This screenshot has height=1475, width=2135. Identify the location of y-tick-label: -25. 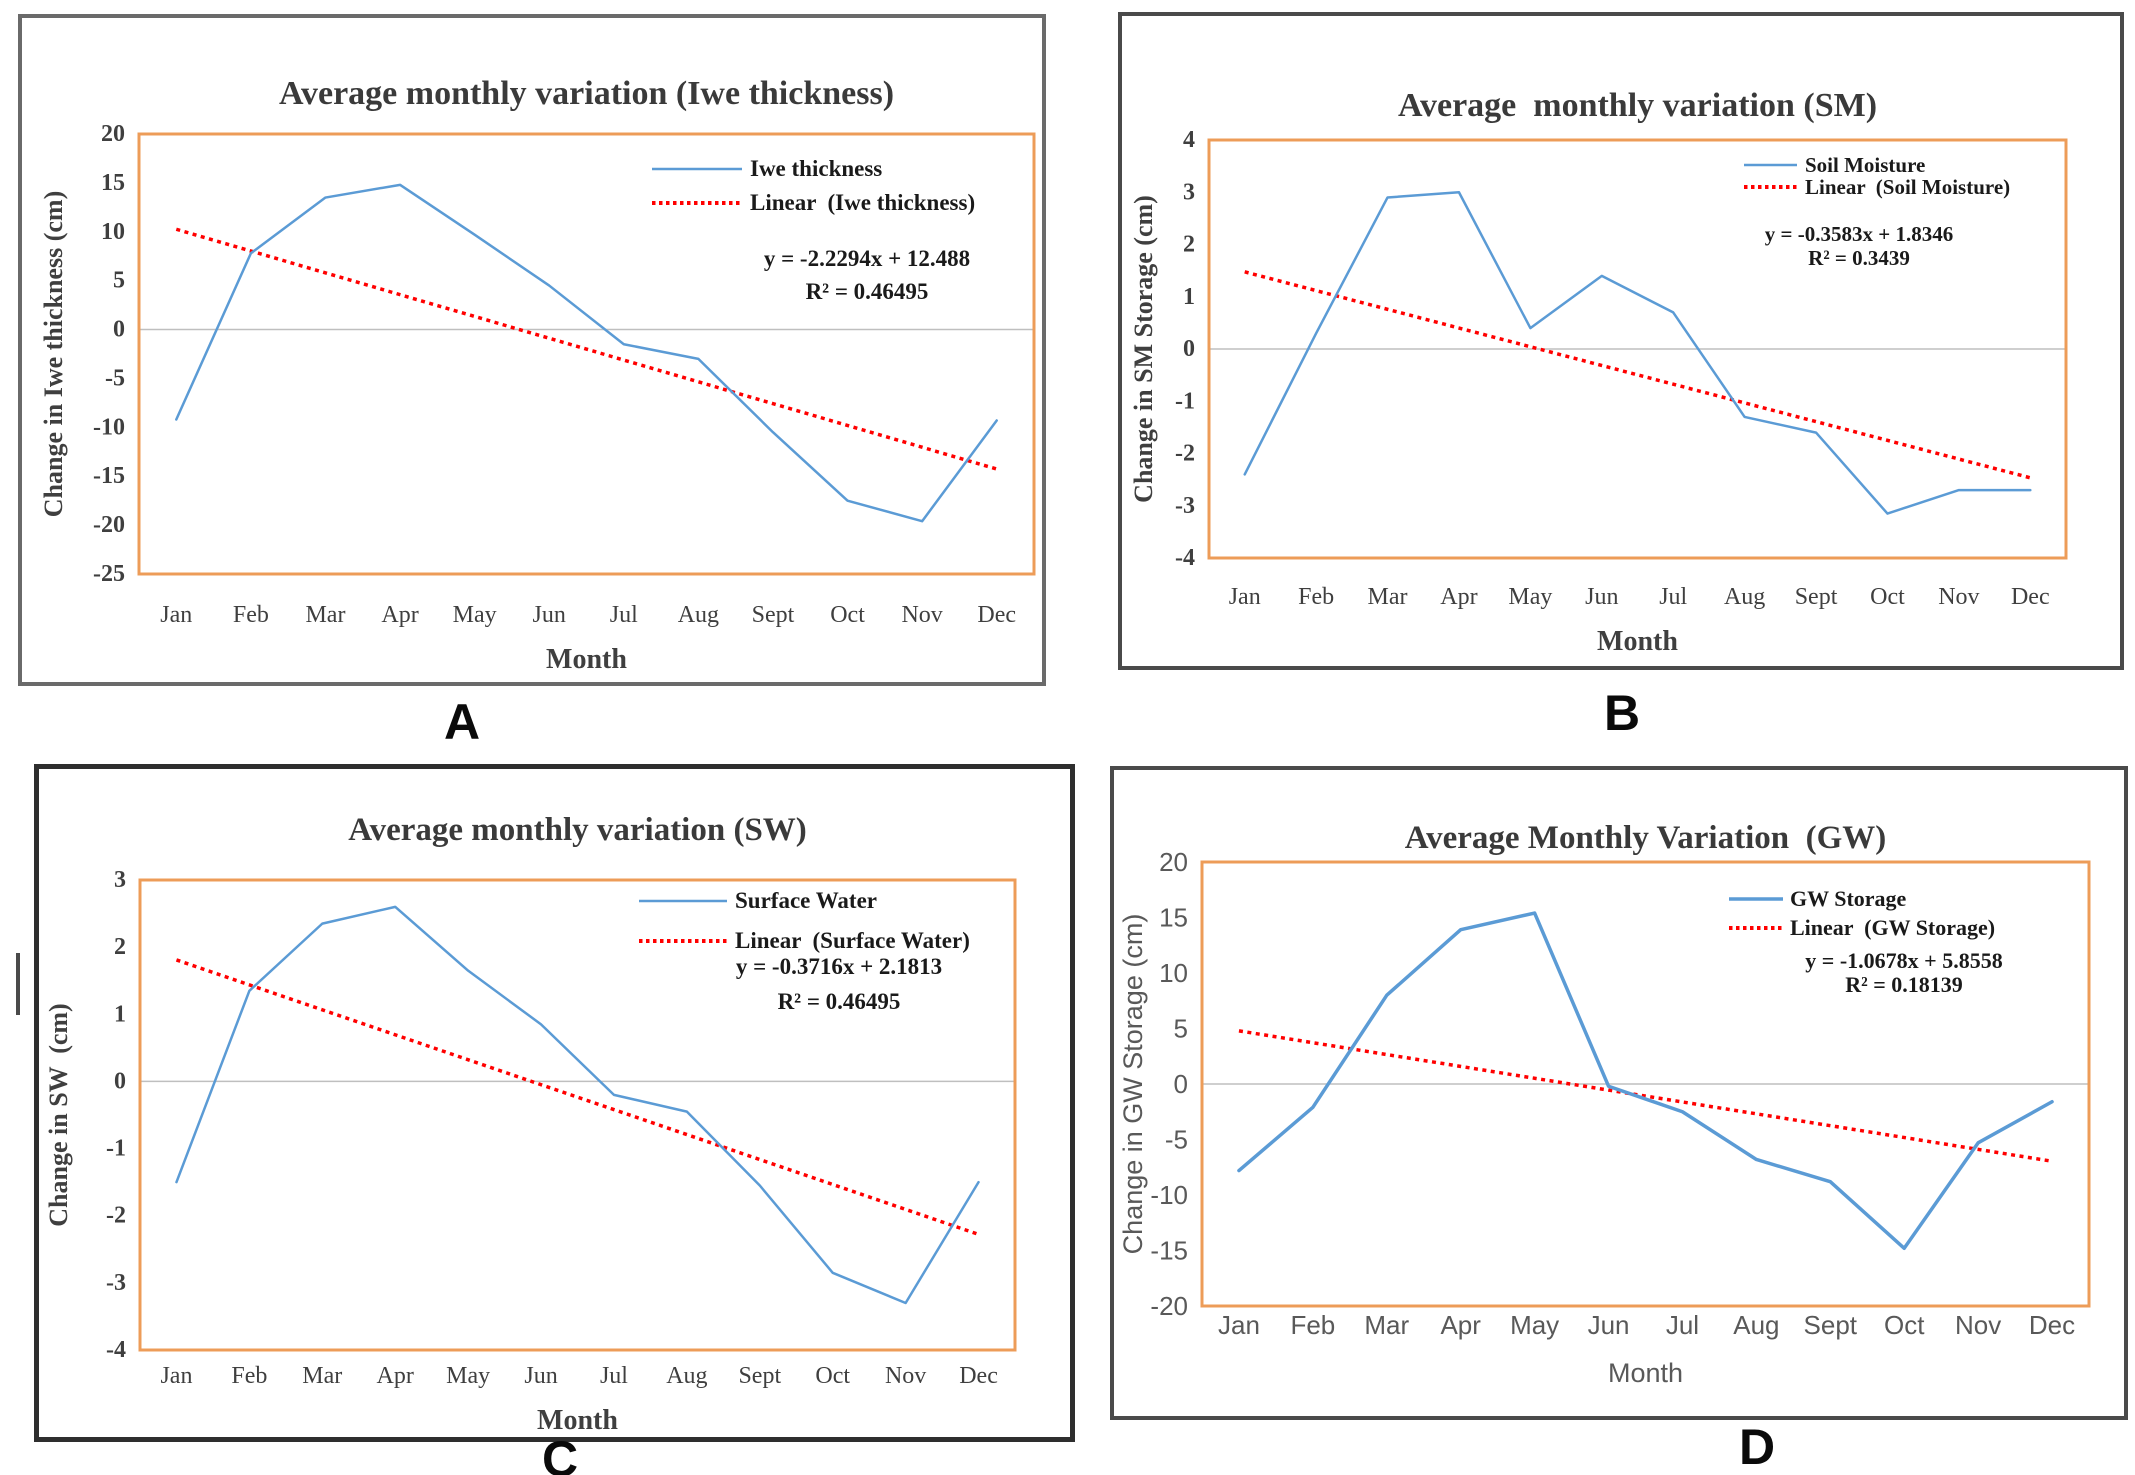
(109, 574).